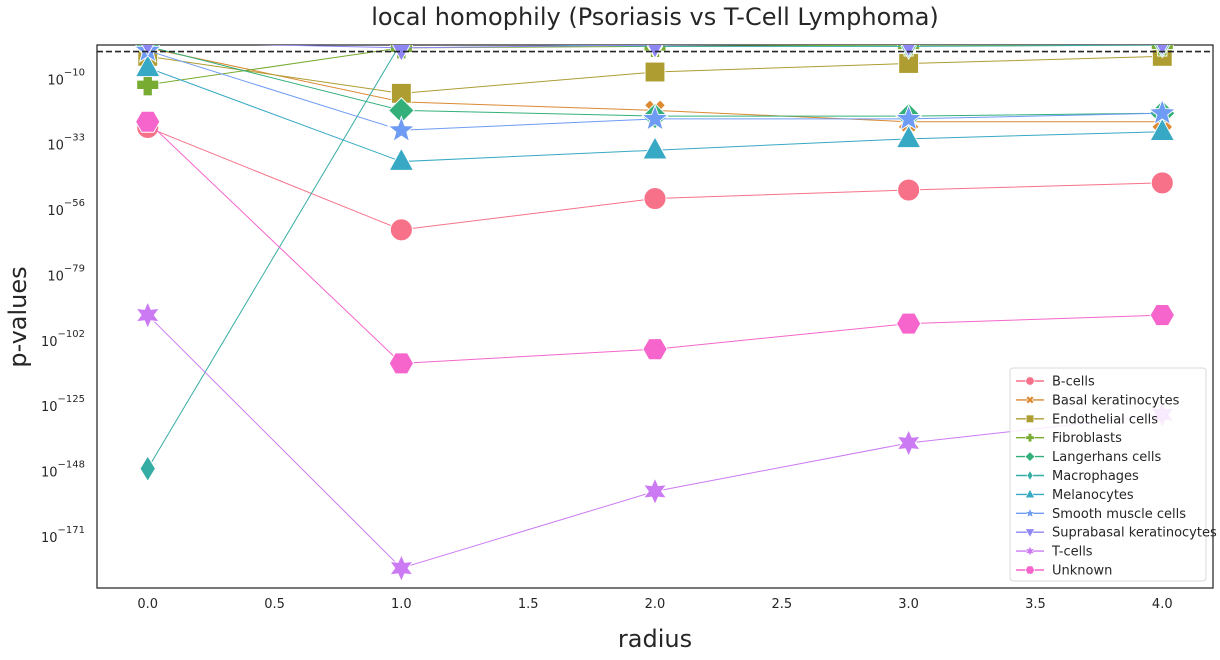 The image size is (1220, 660). Describe the element at coordinates (66, 273) in the screenshot. I see `y-tick-label: 10−79` at that location.